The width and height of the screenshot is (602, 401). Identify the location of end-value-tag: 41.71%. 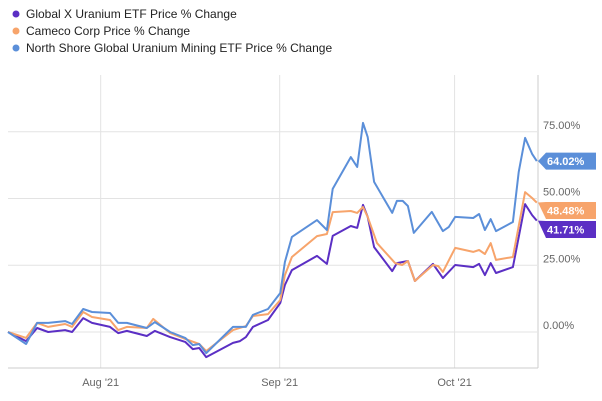
(567, 229).